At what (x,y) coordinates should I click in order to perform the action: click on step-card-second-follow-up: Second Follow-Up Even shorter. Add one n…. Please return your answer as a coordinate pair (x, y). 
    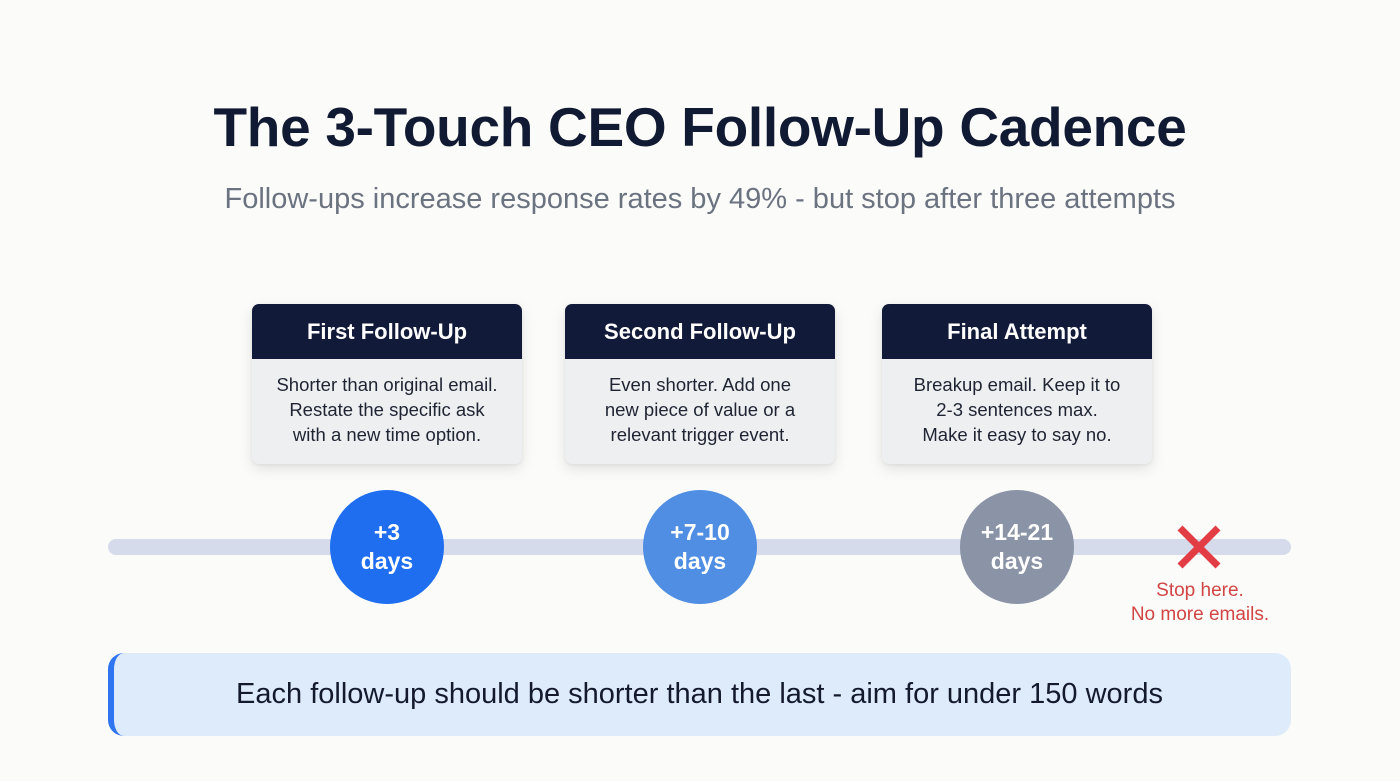
    Looking at the image, I should click on (700, 384).